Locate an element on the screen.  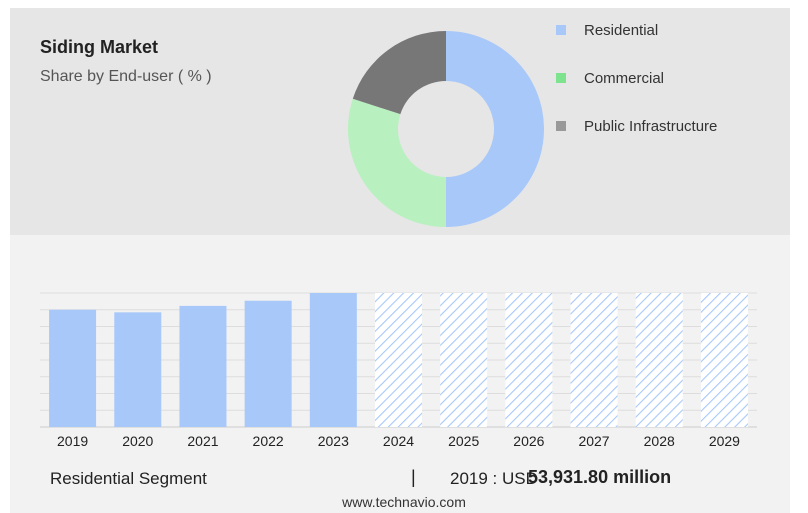
website-link: www.technavio.com is located at coordinates (404, 502).